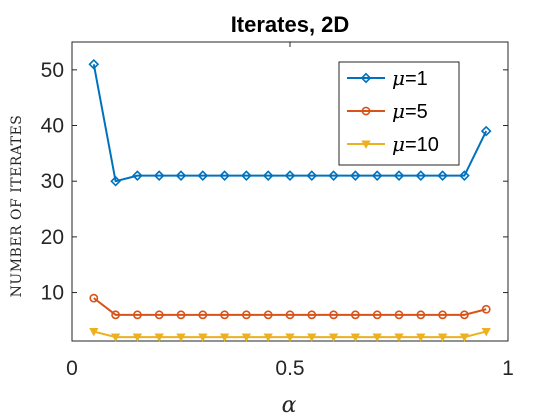  What do you see at coordinates (72, 368) in the screenshot?
I see `x-tick-label: 0` at bounding box center [72, 368].